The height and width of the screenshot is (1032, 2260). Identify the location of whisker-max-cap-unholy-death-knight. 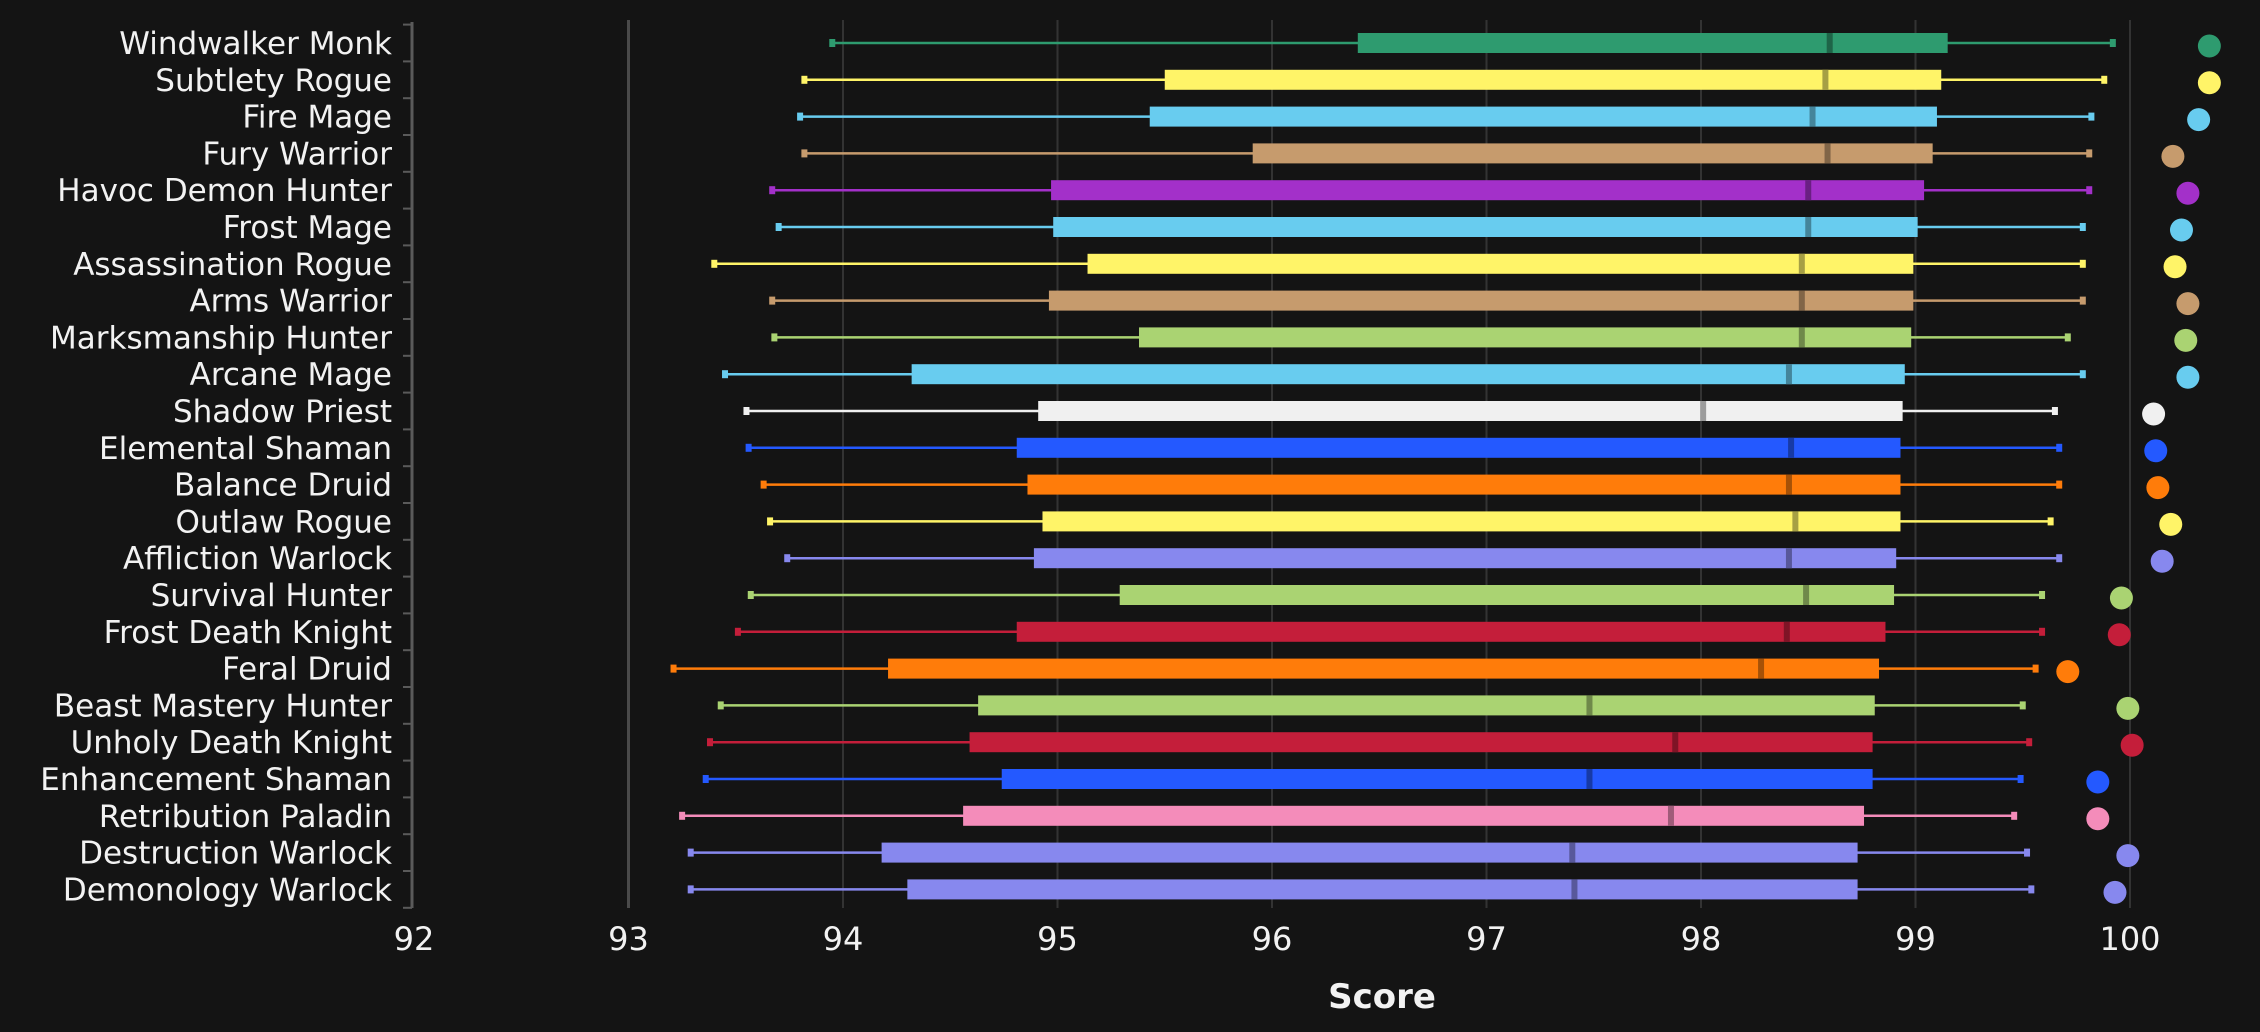
(2029, 742).